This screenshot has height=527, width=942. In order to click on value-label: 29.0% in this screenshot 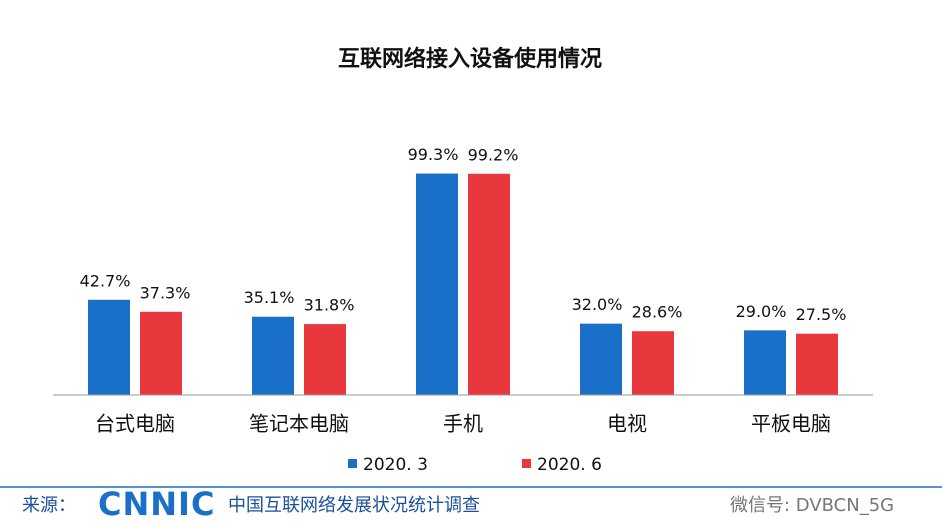, I will do `click(761, 311)`.